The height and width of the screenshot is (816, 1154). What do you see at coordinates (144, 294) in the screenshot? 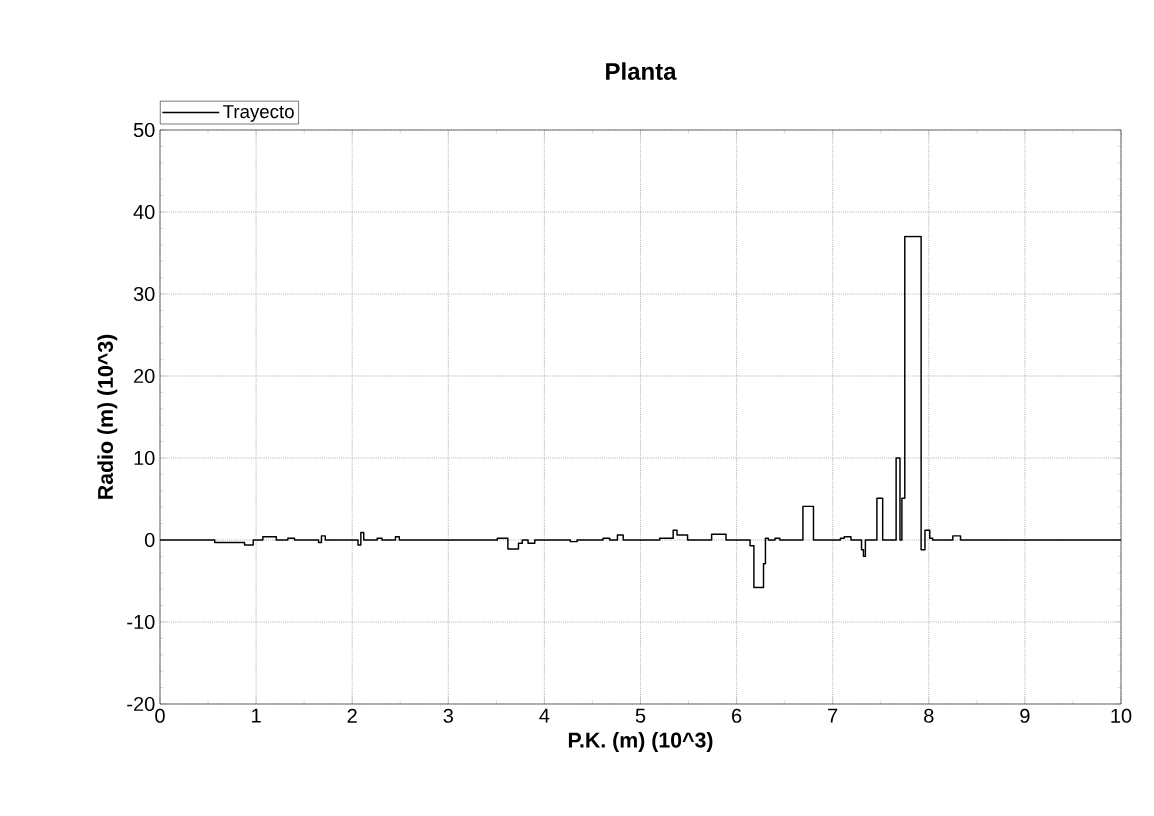
I see `y-tick-label: 30` at bounding box center [144, 294].